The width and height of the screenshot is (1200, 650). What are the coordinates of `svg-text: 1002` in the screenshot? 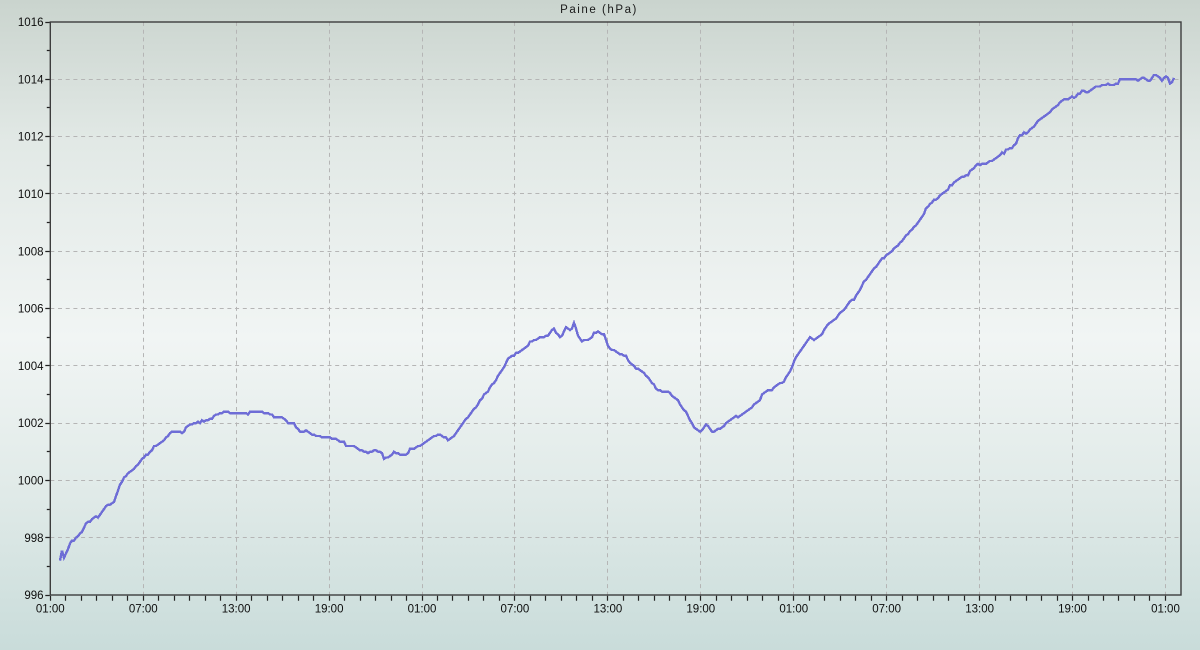 It's located at (31, 424).